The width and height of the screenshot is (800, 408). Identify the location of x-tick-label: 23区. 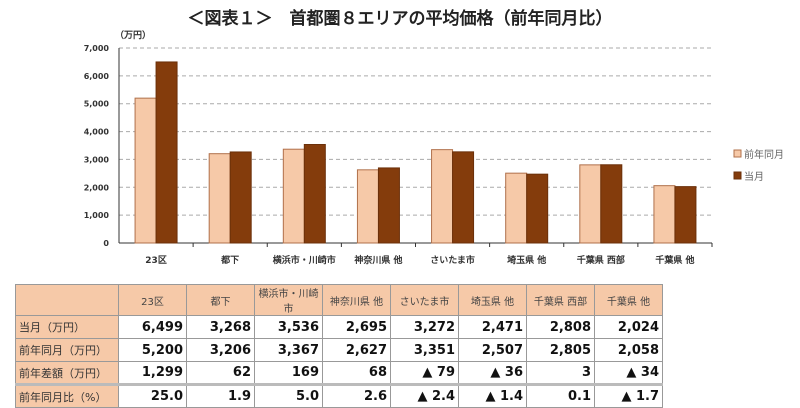
(156, 260).